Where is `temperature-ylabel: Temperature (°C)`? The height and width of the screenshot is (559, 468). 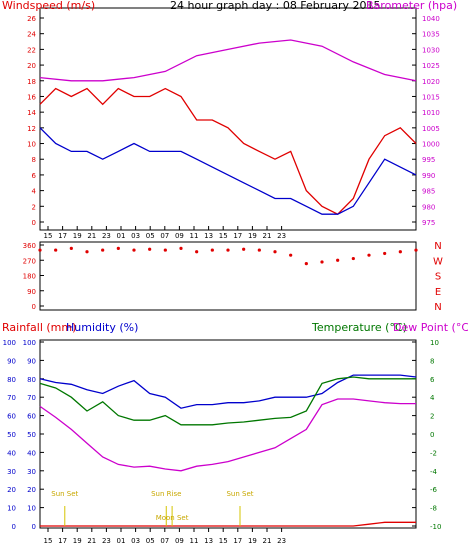
temperature-ylabel: Temperature (°C) is located at coordinates (359, 327).